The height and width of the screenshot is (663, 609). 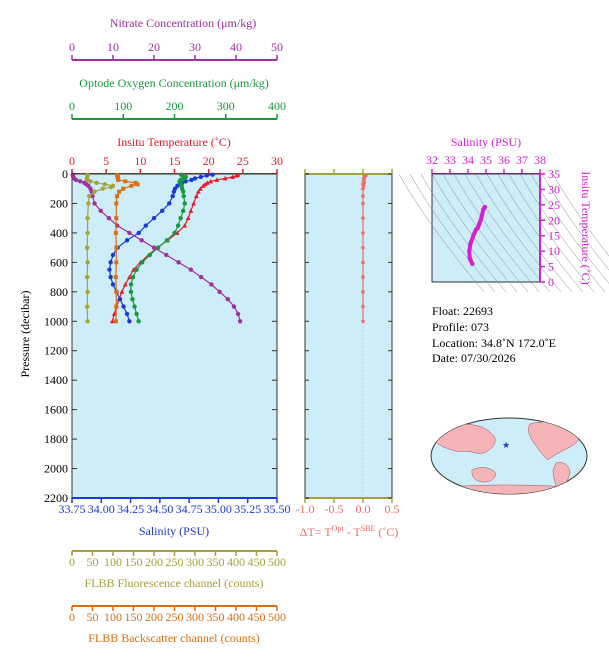 What do you see at coordinates (554, 174) in the screenshot?
I see `ts-y-tick-label: 35` at bounding box center [554, 174].